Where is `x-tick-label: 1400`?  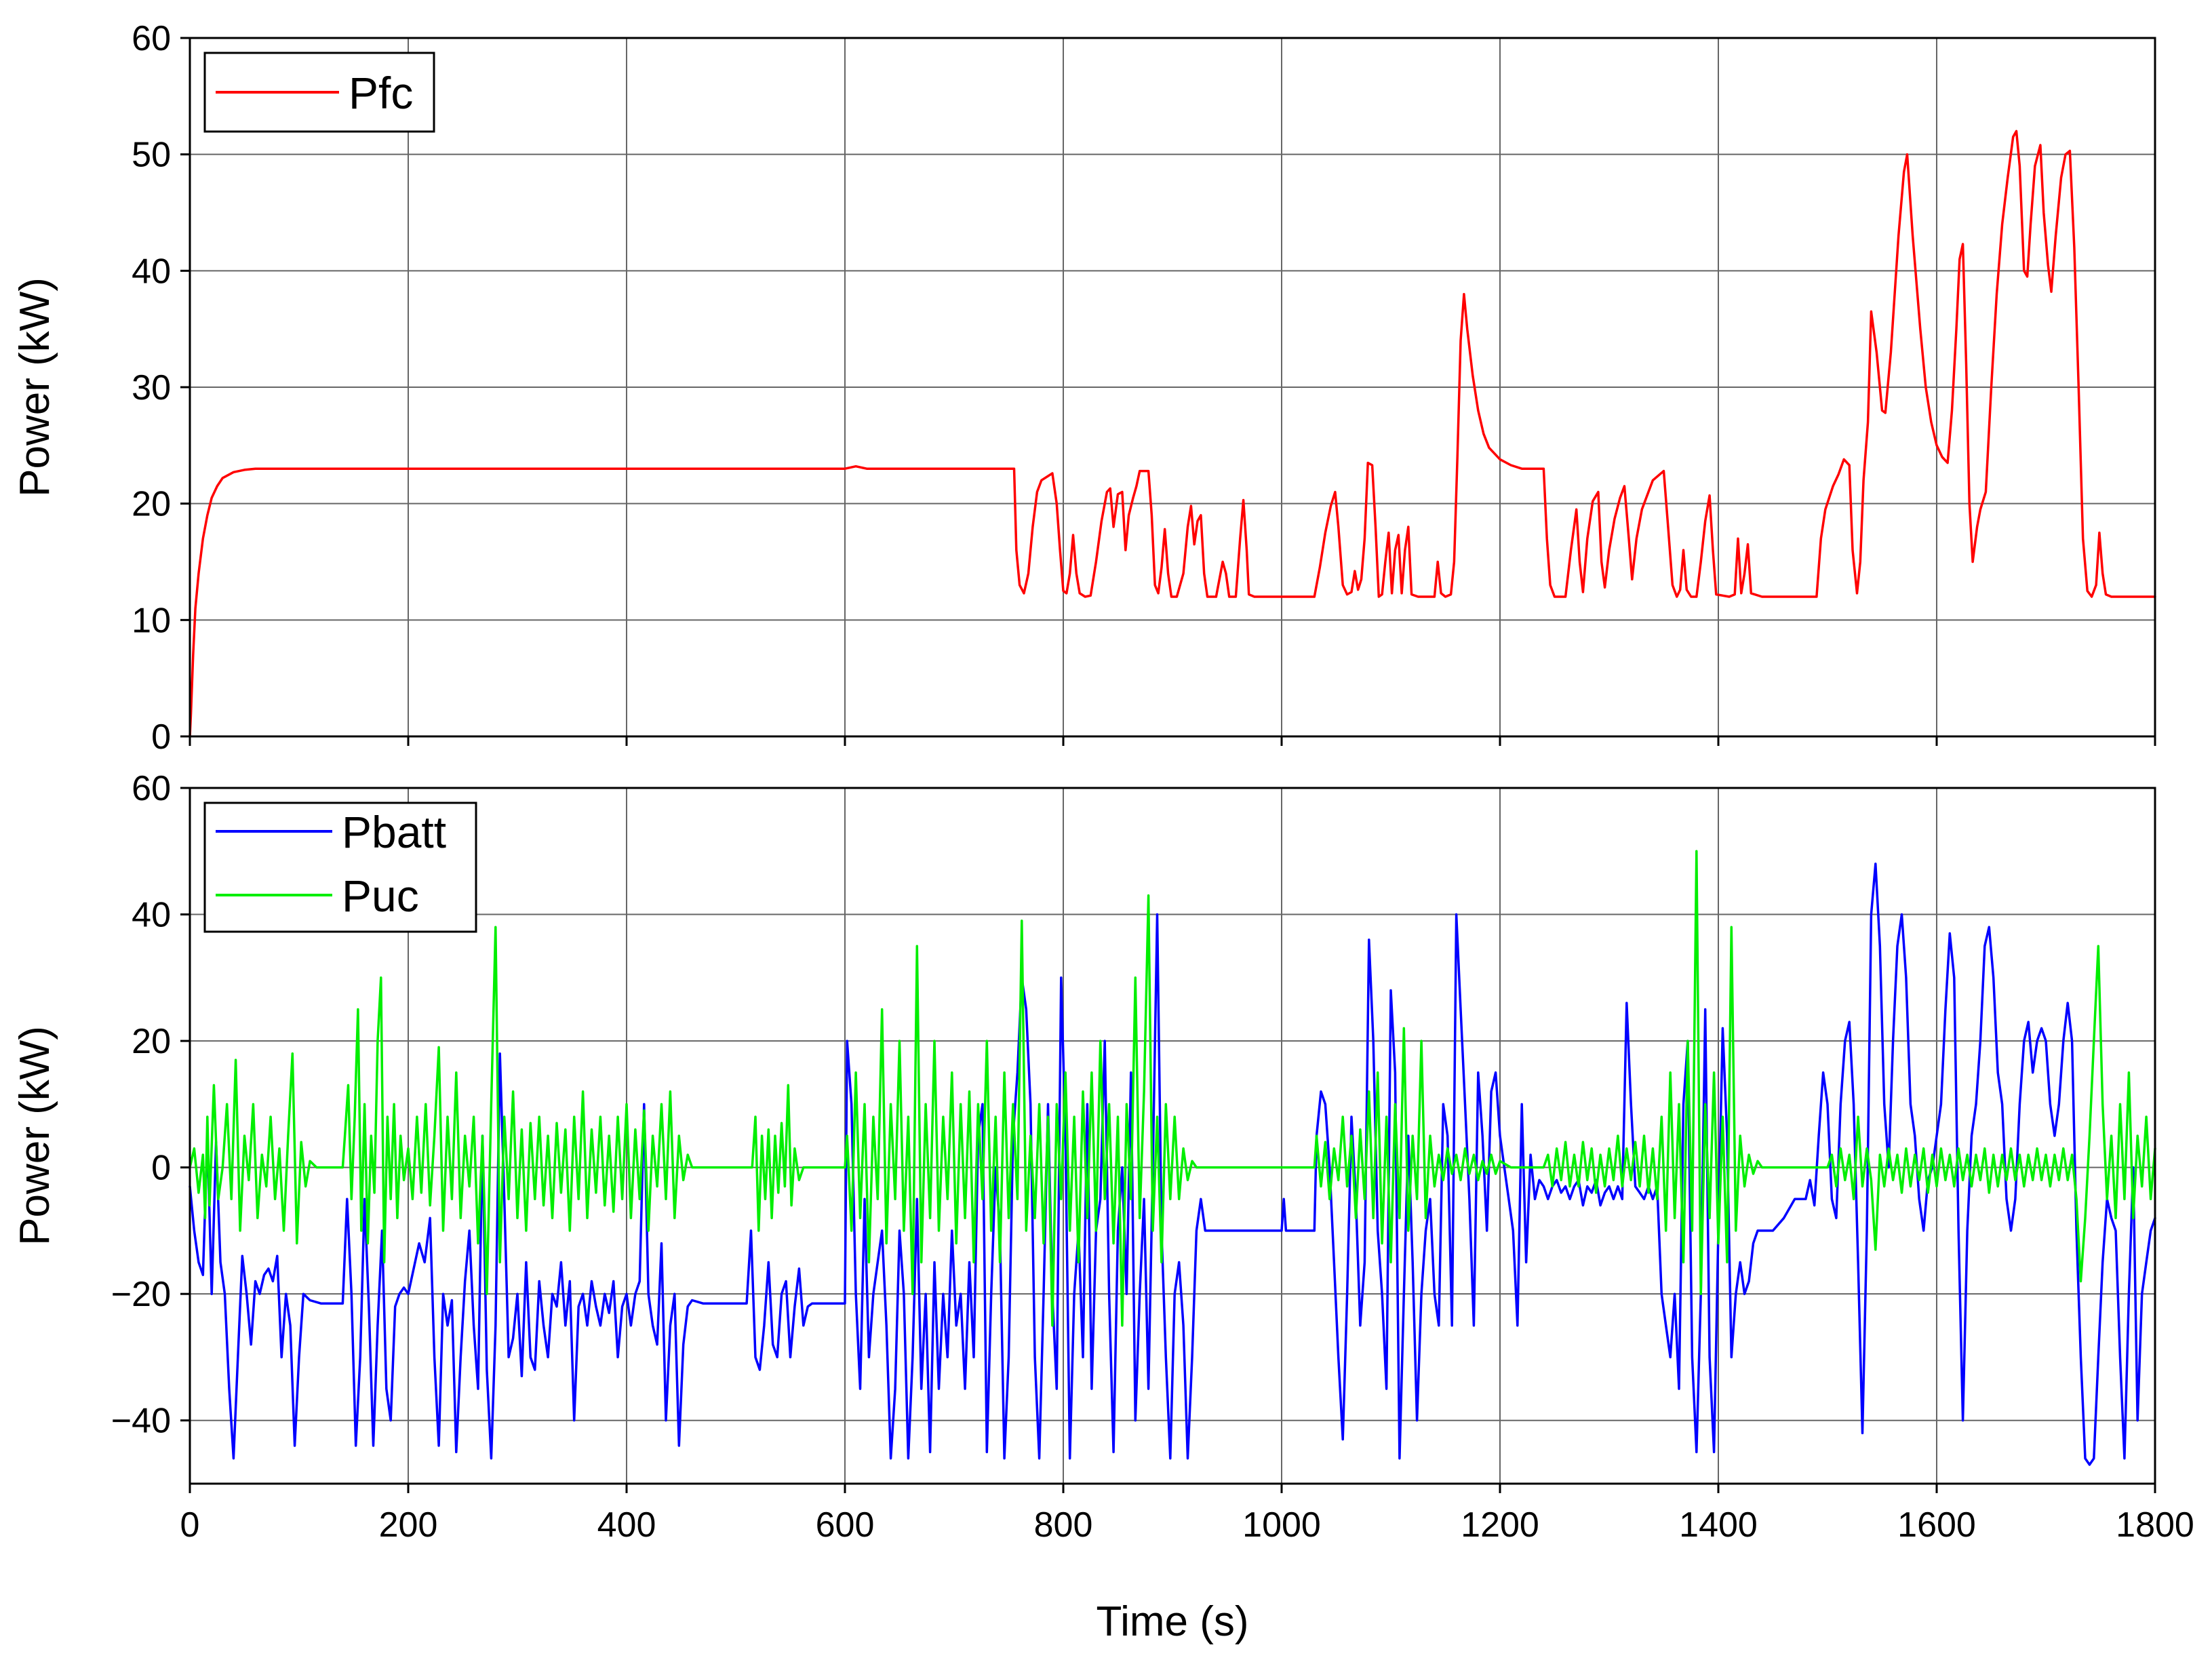 x-tick-label: 1400 is located at coordinates (1719, 1525).